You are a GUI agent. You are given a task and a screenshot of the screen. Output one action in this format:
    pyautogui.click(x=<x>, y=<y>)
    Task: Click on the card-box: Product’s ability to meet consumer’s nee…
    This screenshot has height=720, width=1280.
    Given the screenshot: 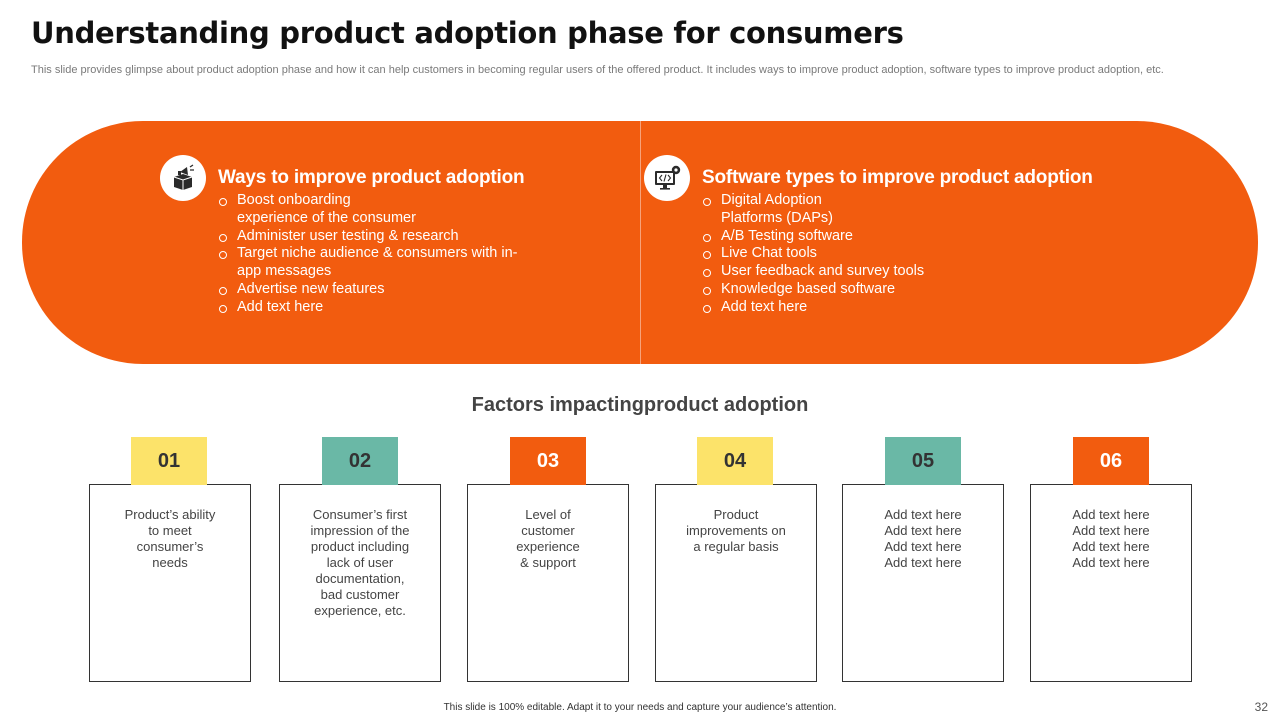 What is the action you would take?
    pyautogui.click(x=170, y=583)
    